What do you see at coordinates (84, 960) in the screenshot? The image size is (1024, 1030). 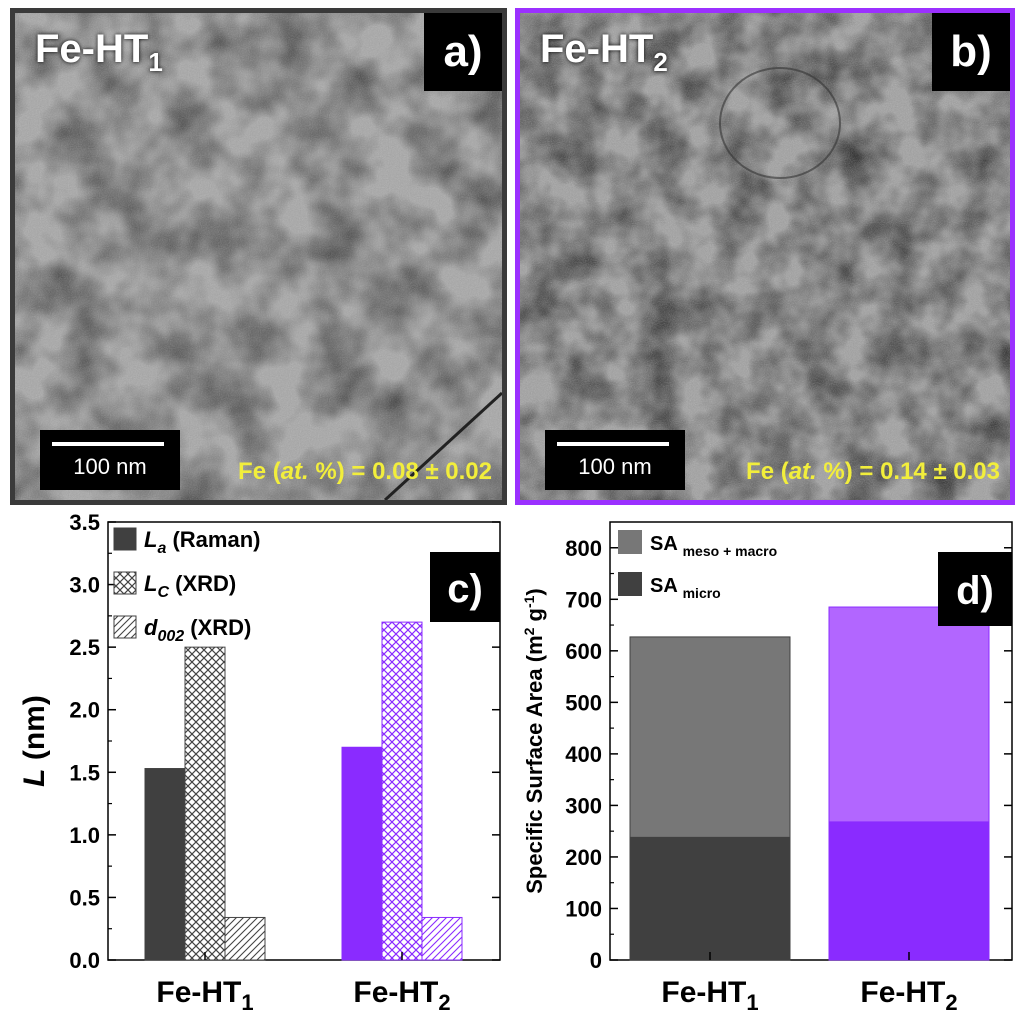 I see `y-tick-label: 0.0` at bounding box center [84, 960].